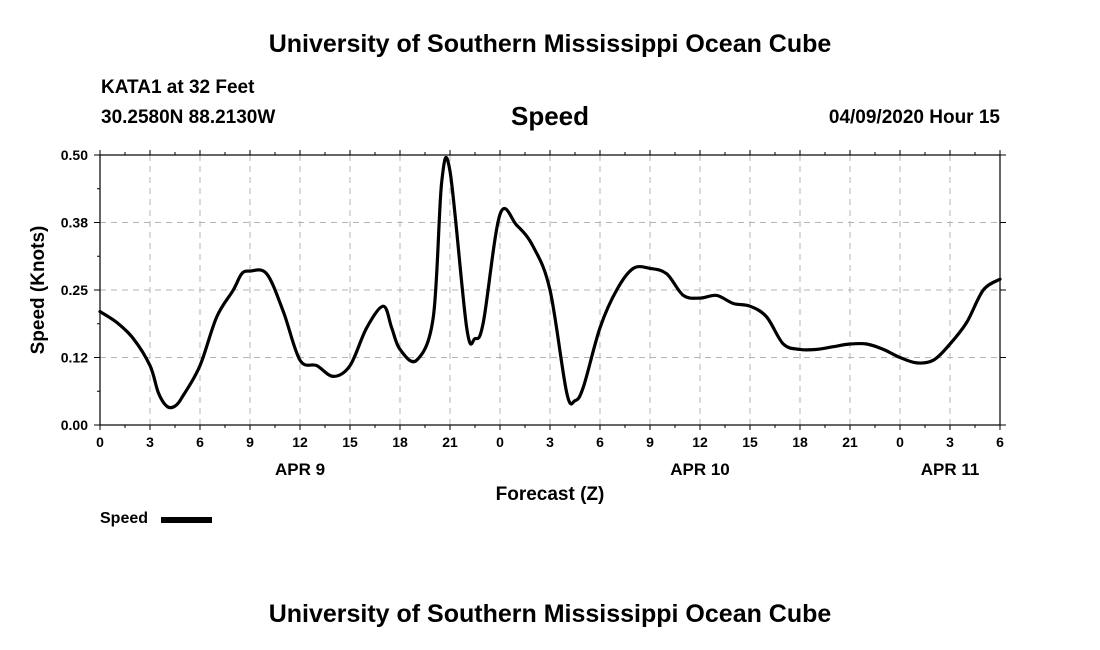 This screenshot has height=650, width=1100. I want to click on x-axis-title: Forecast (Z), so click(550, 494).